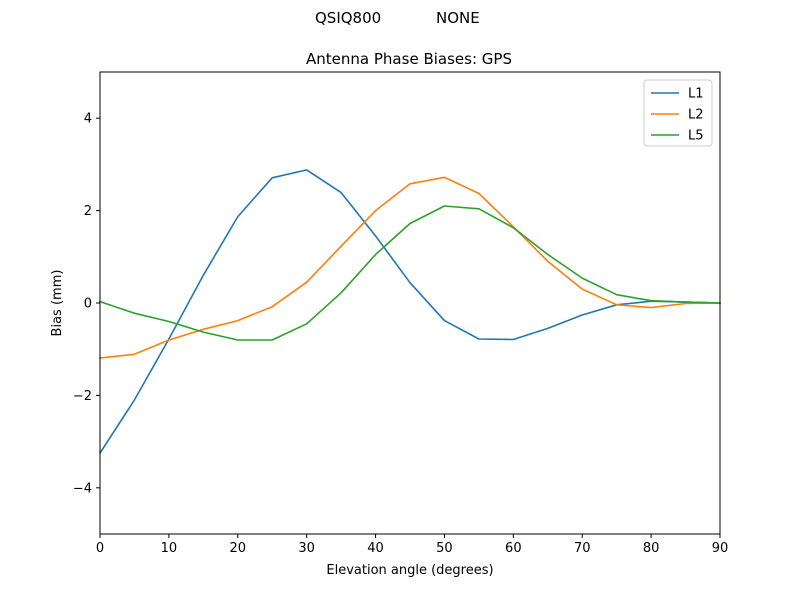  I want to click on legend-label-l2: L2, so click(696, 115).